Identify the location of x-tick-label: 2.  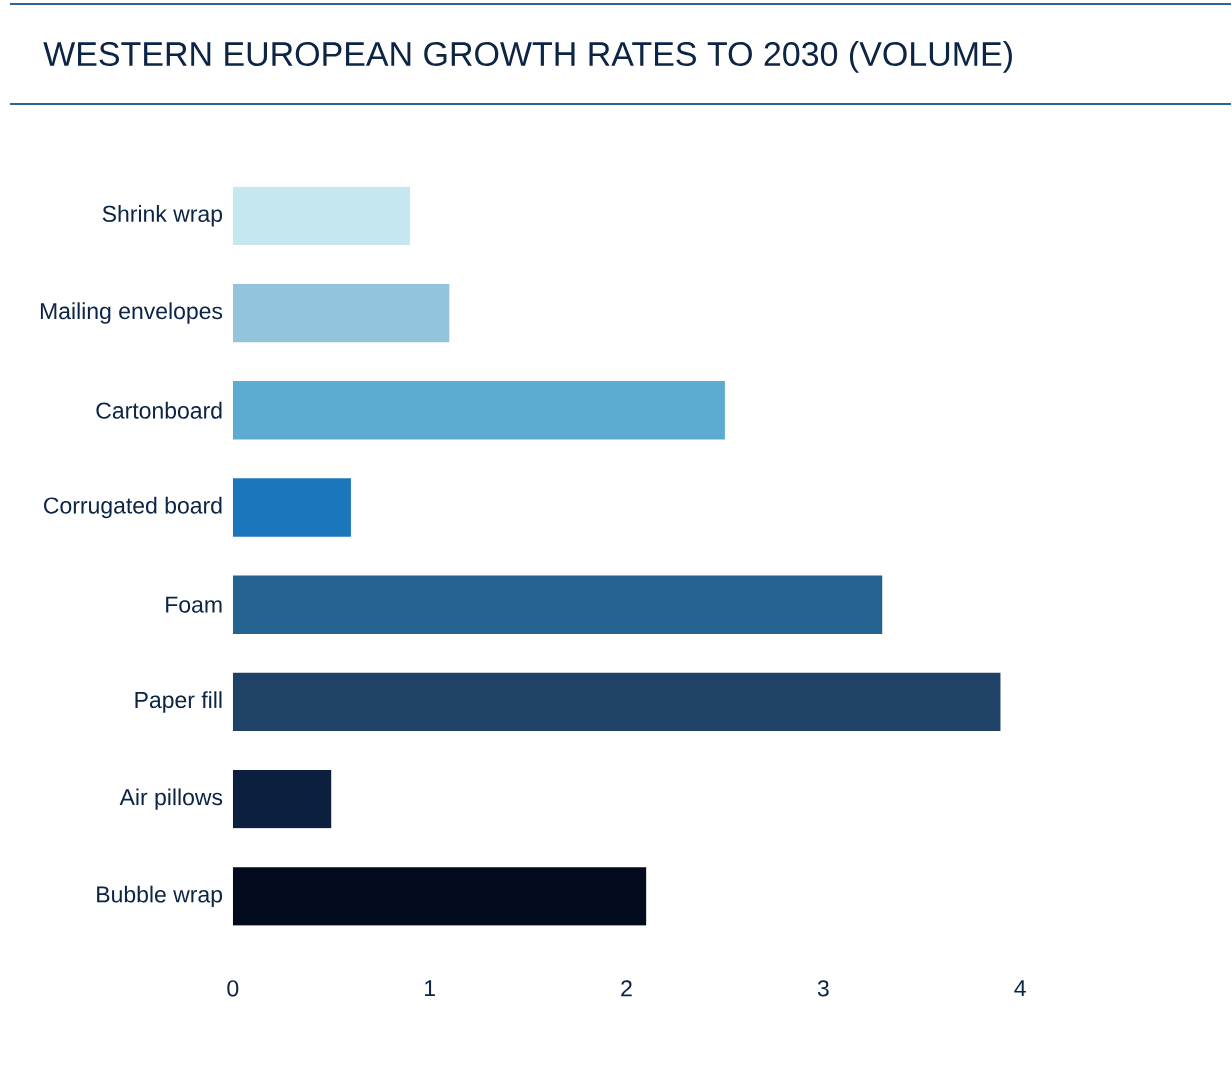
(626, 988).